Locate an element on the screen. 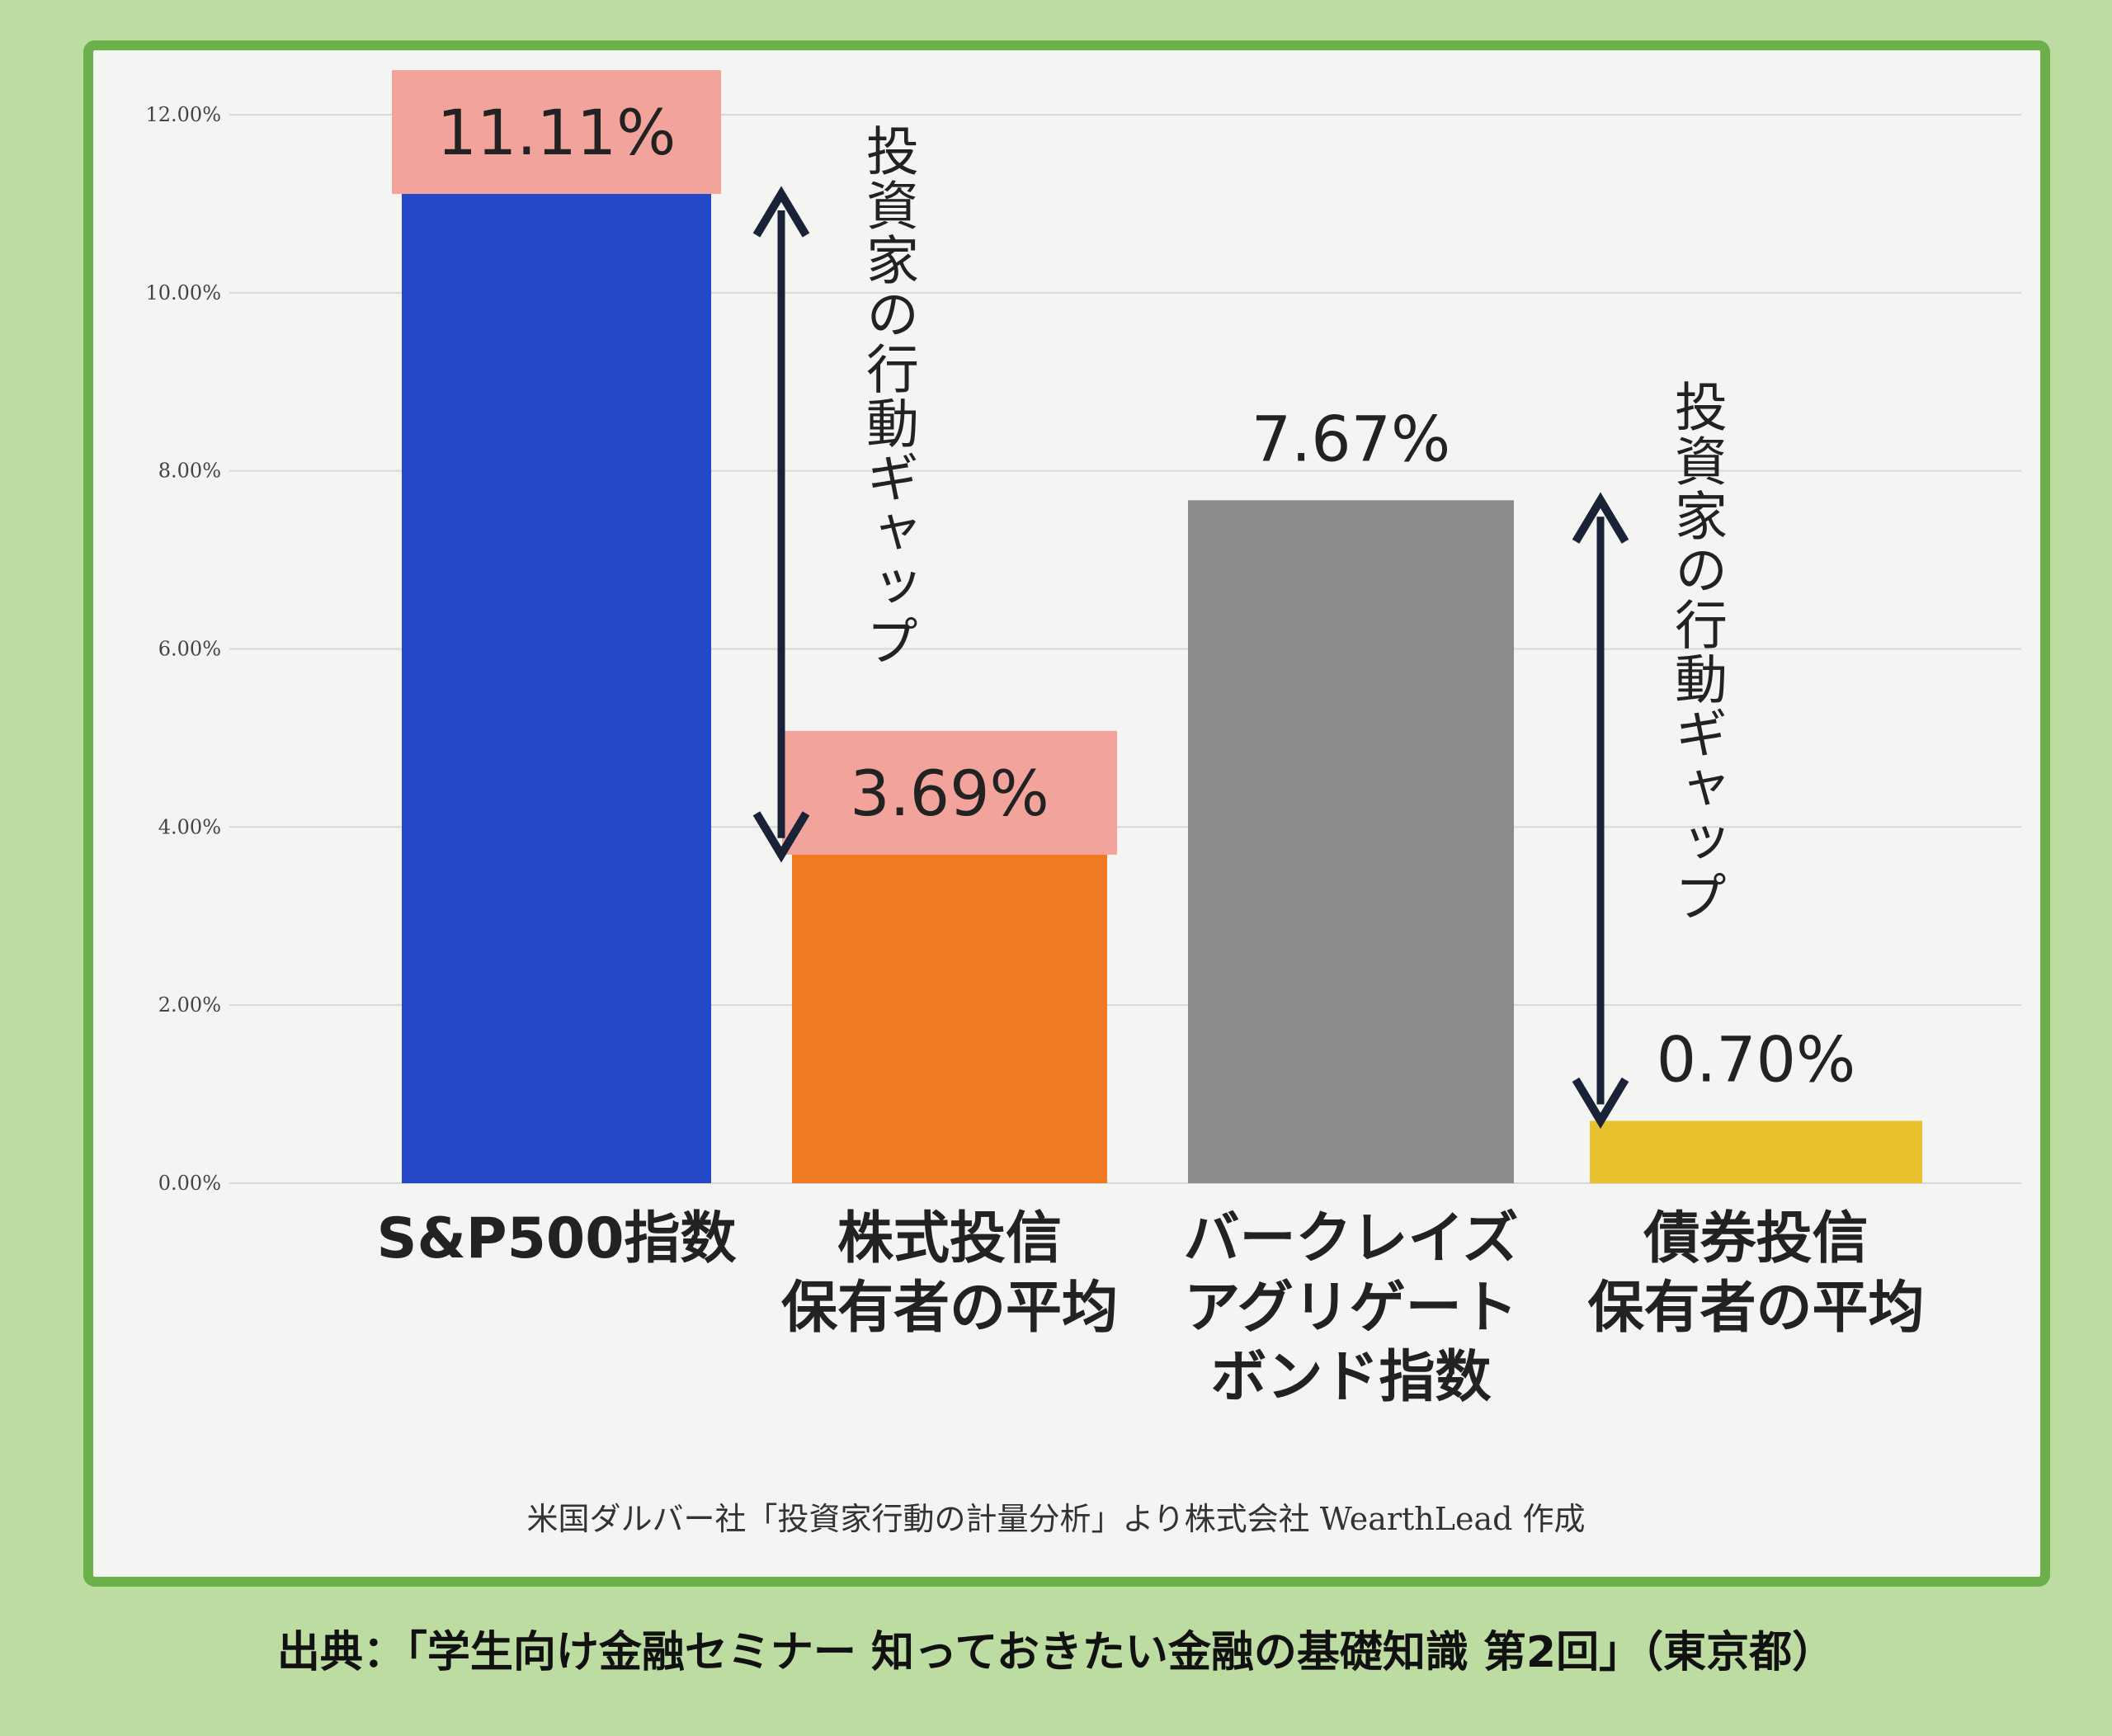 The height and width of the screenshot is (1736, 2112). x-tick-label: 株式投信 保有者の平均 is located at coordinates (949, 1273).